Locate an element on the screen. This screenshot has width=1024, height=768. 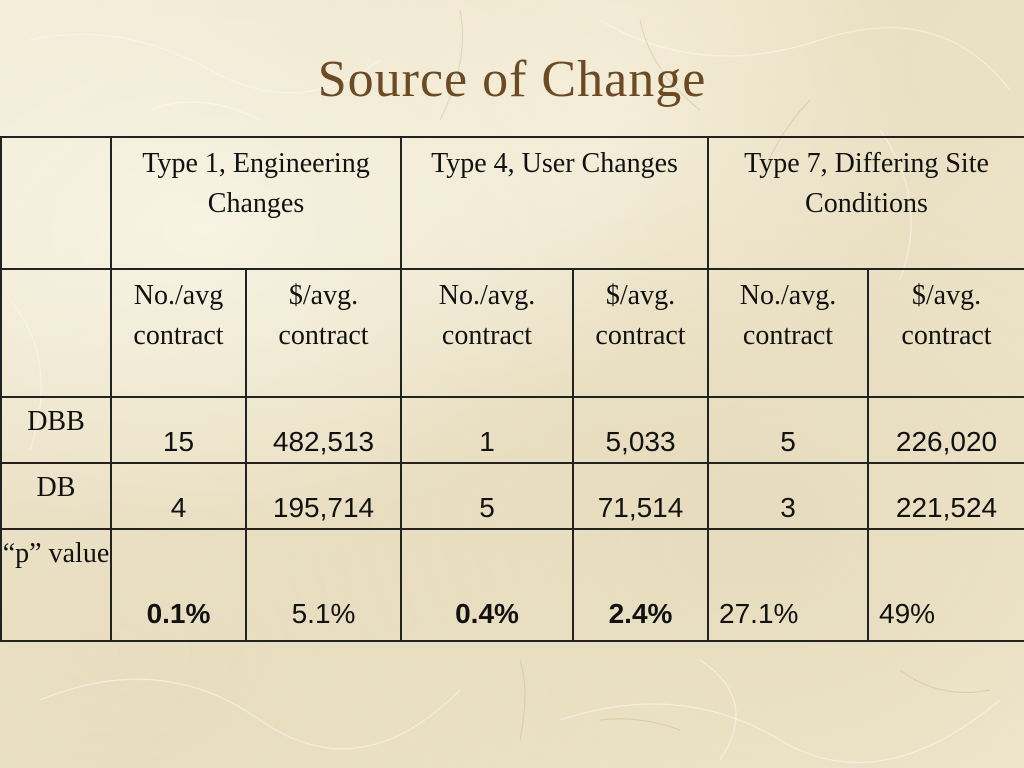
table-cell: 27.1% is located at coordinates (788, 585).